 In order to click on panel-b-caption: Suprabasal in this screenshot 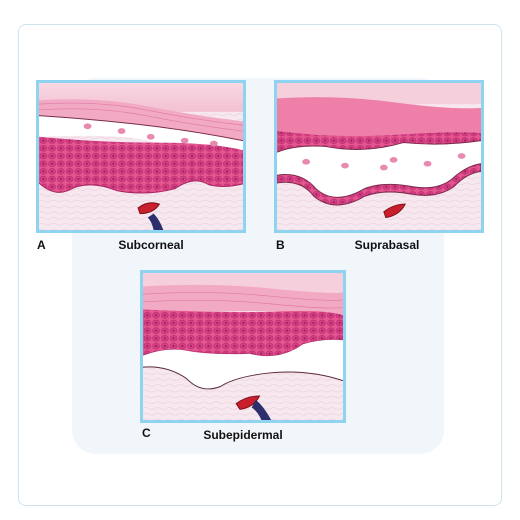, I will do `click(387, 245)`.